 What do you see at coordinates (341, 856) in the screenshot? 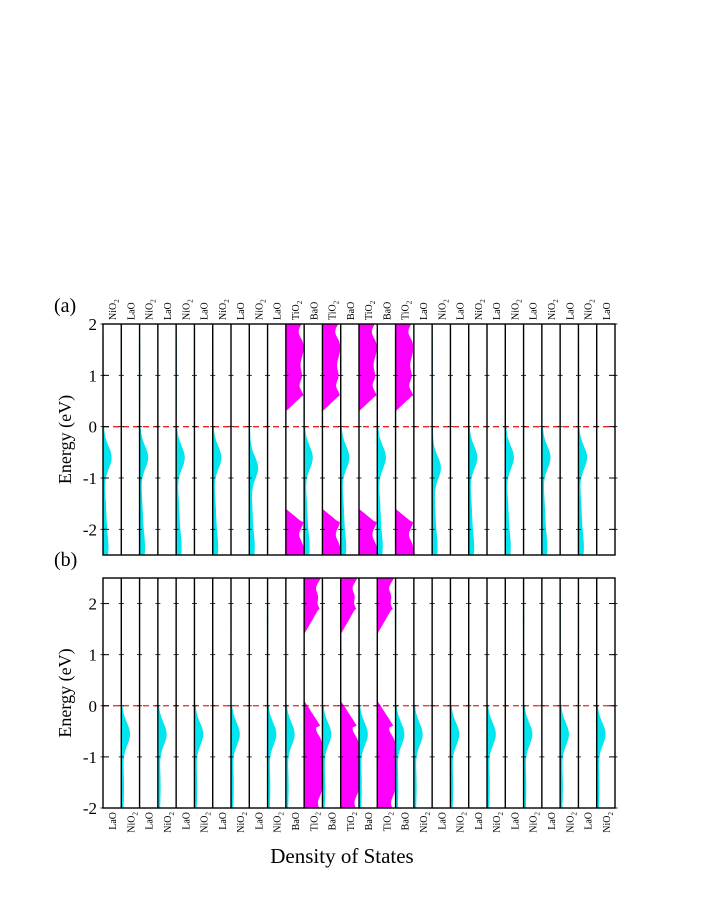
I see `x-axis-label: Density of States` at bounding box center [341, 856].